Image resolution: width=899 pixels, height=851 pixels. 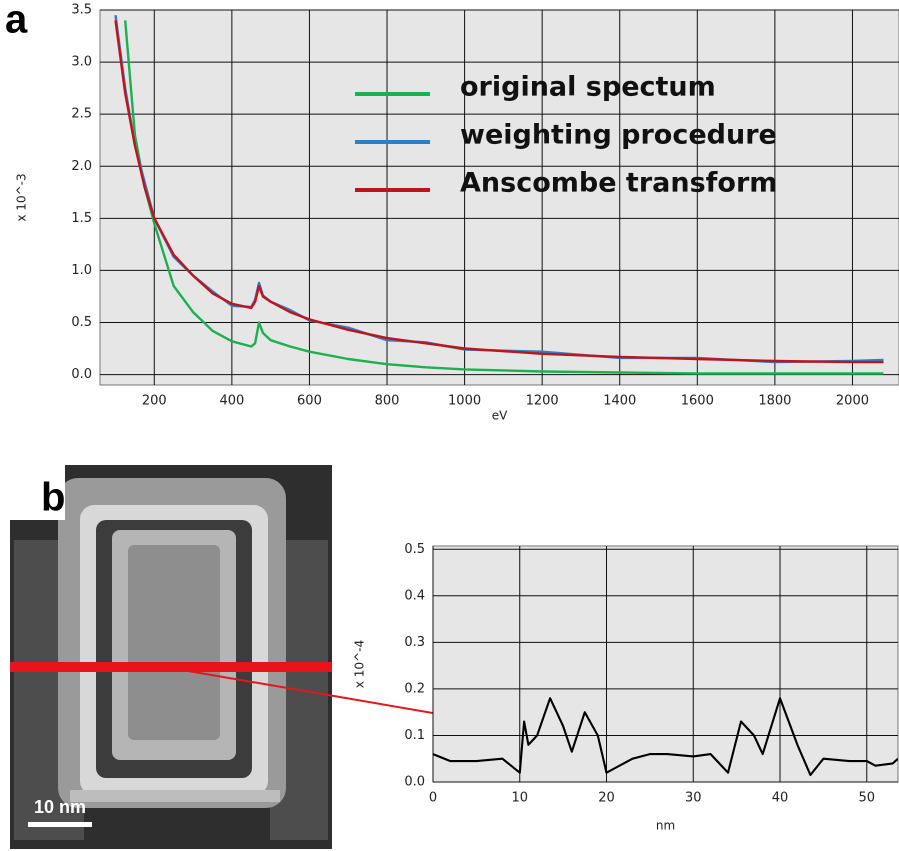 I want to click on panel-label: a, so click(x=16, y=21).